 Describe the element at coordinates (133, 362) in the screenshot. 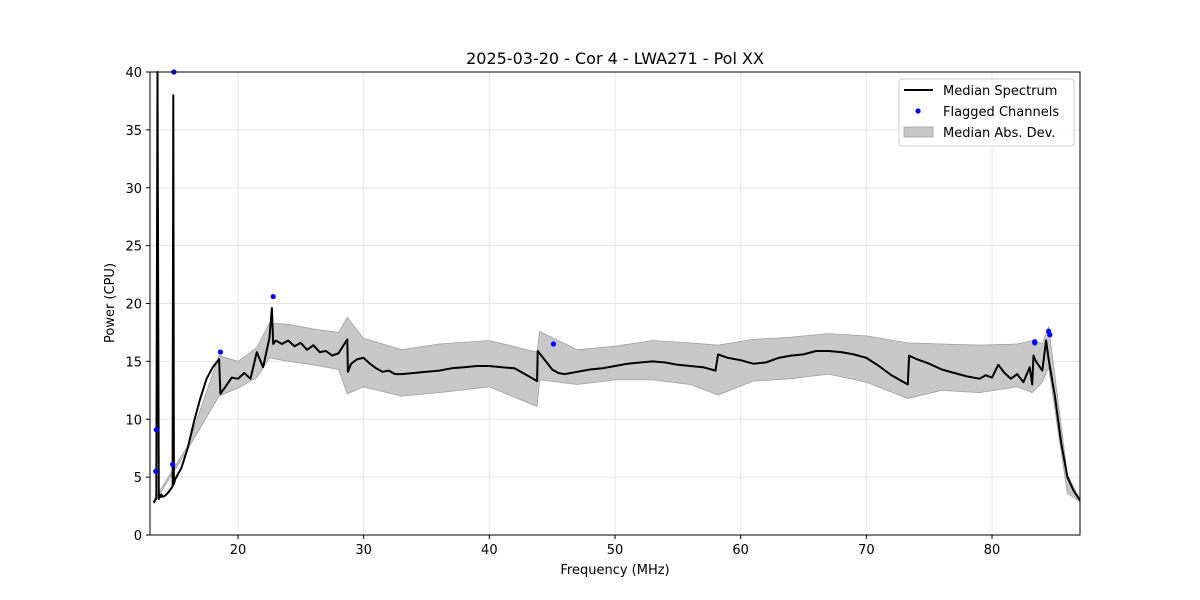

I see `y-tick-label: 15` at that location.